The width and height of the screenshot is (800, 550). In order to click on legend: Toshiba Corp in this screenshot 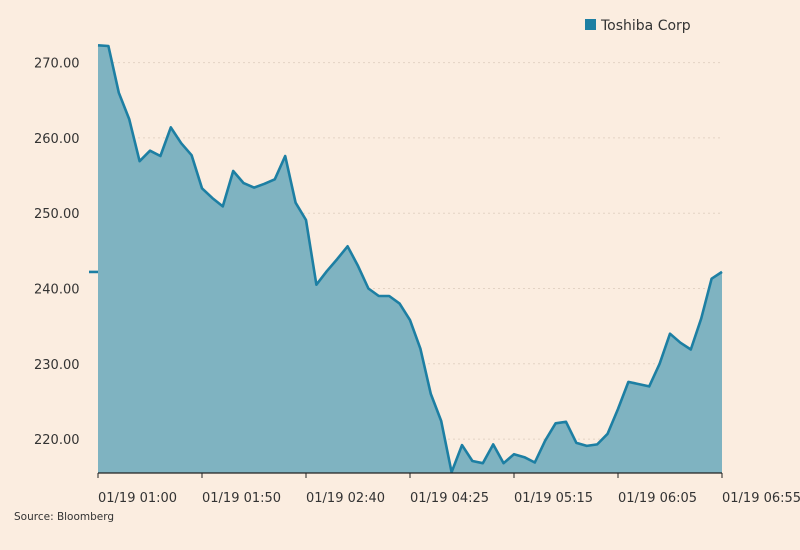, I will do `click(638, 26)`.